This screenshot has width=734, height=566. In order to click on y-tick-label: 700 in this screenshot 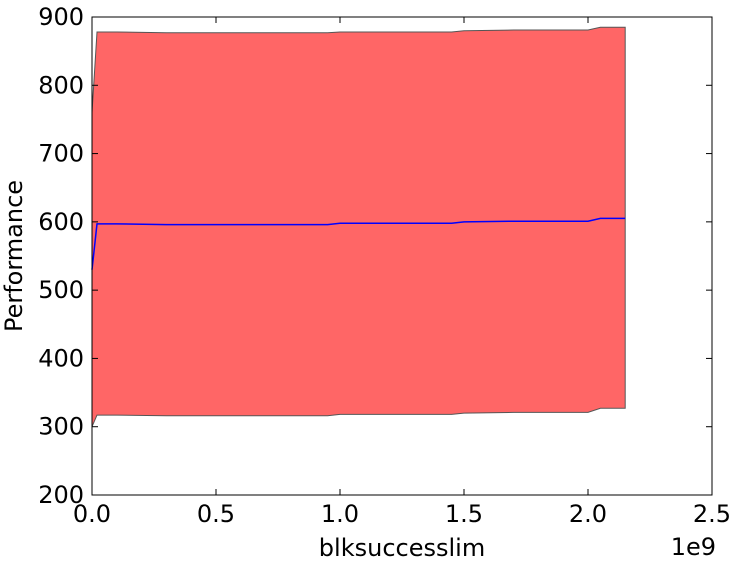, I will do `click(61, 154)`.